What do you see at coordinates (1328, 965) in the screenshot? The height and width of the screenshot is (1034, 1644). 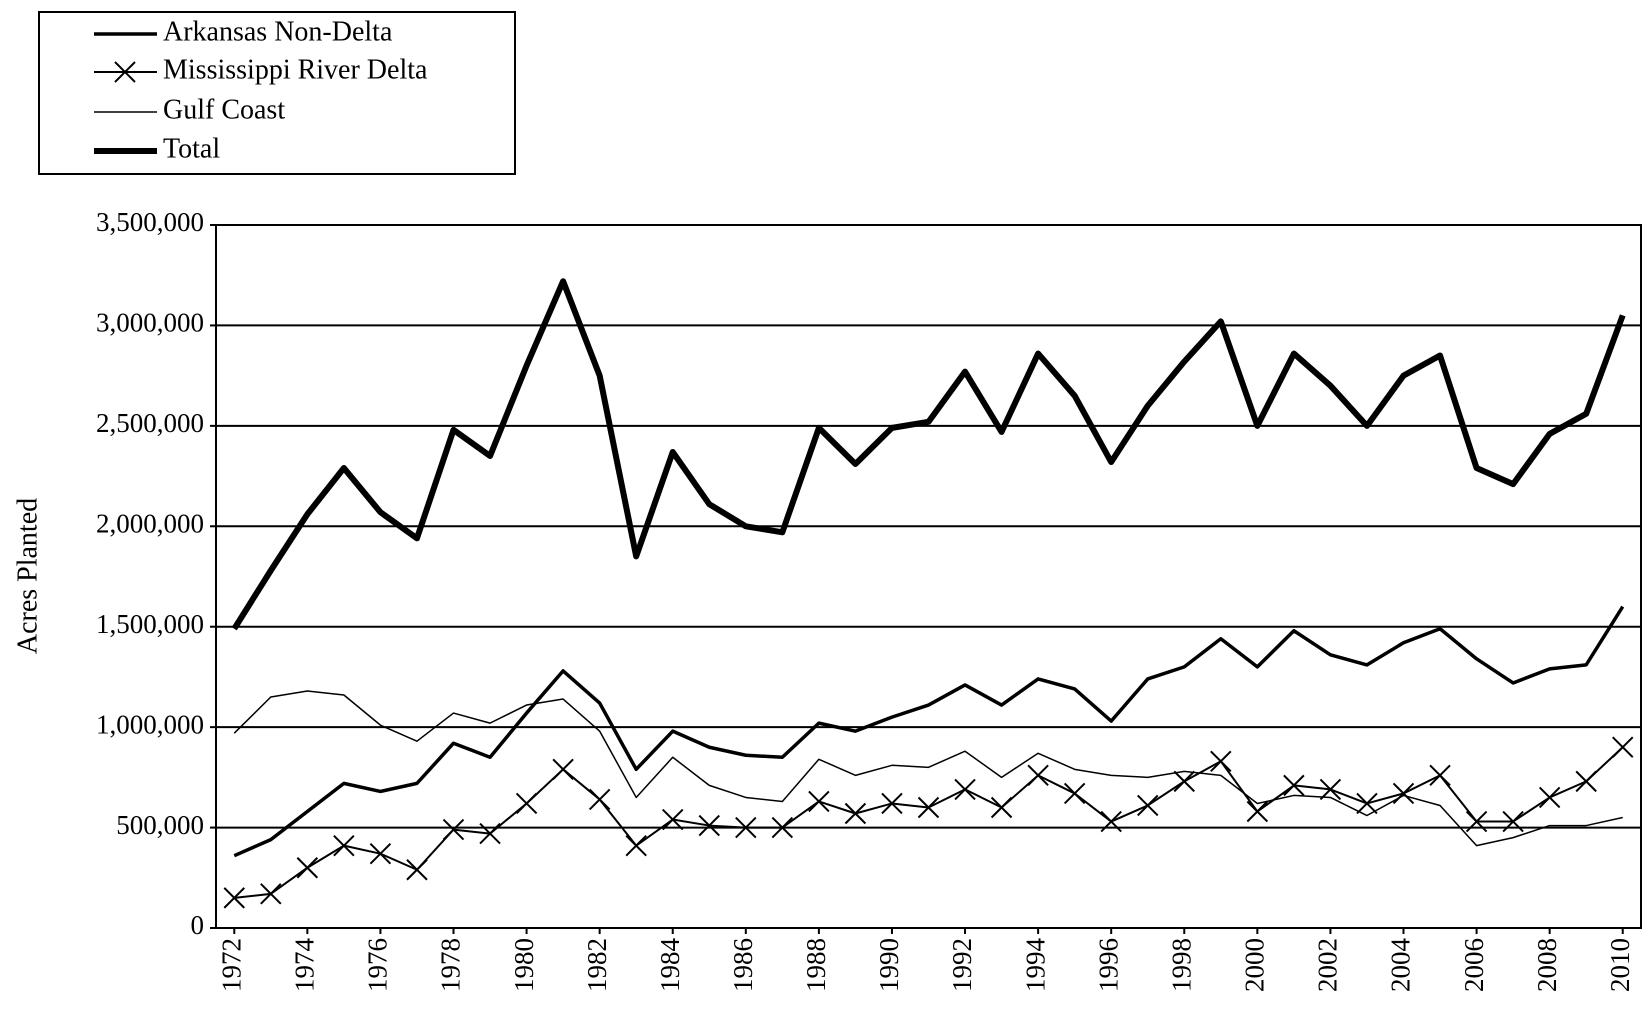 I see `x-tick-label: 2002` at bounding box center [1328, 965].